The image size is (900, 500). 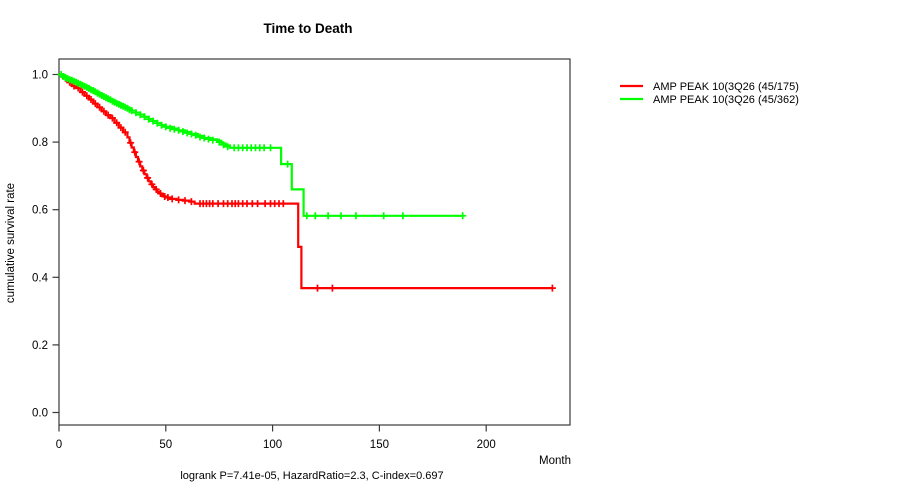 I want to click on x-tick-label: 0, so click(x=59, y=445).